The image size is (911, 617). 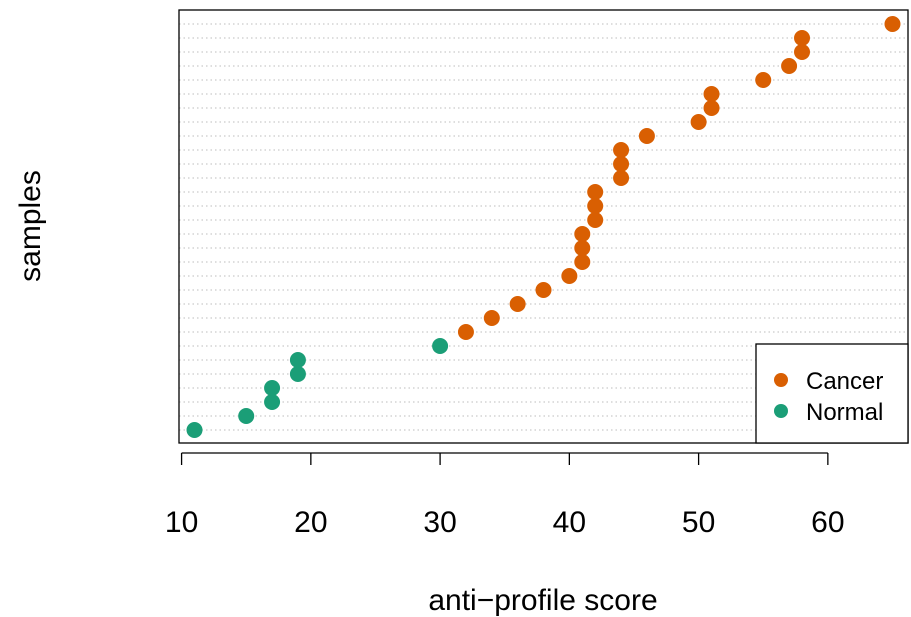 I want to click on legend-label-normal: Normal, so click(x=844, y=412).